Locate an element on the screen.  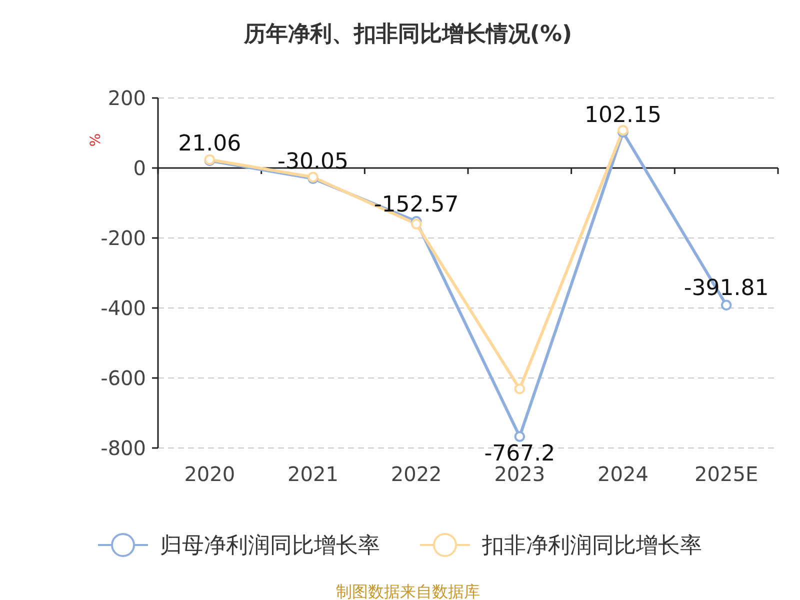
data-label: 102.15 is located at coordinates (623, 115).